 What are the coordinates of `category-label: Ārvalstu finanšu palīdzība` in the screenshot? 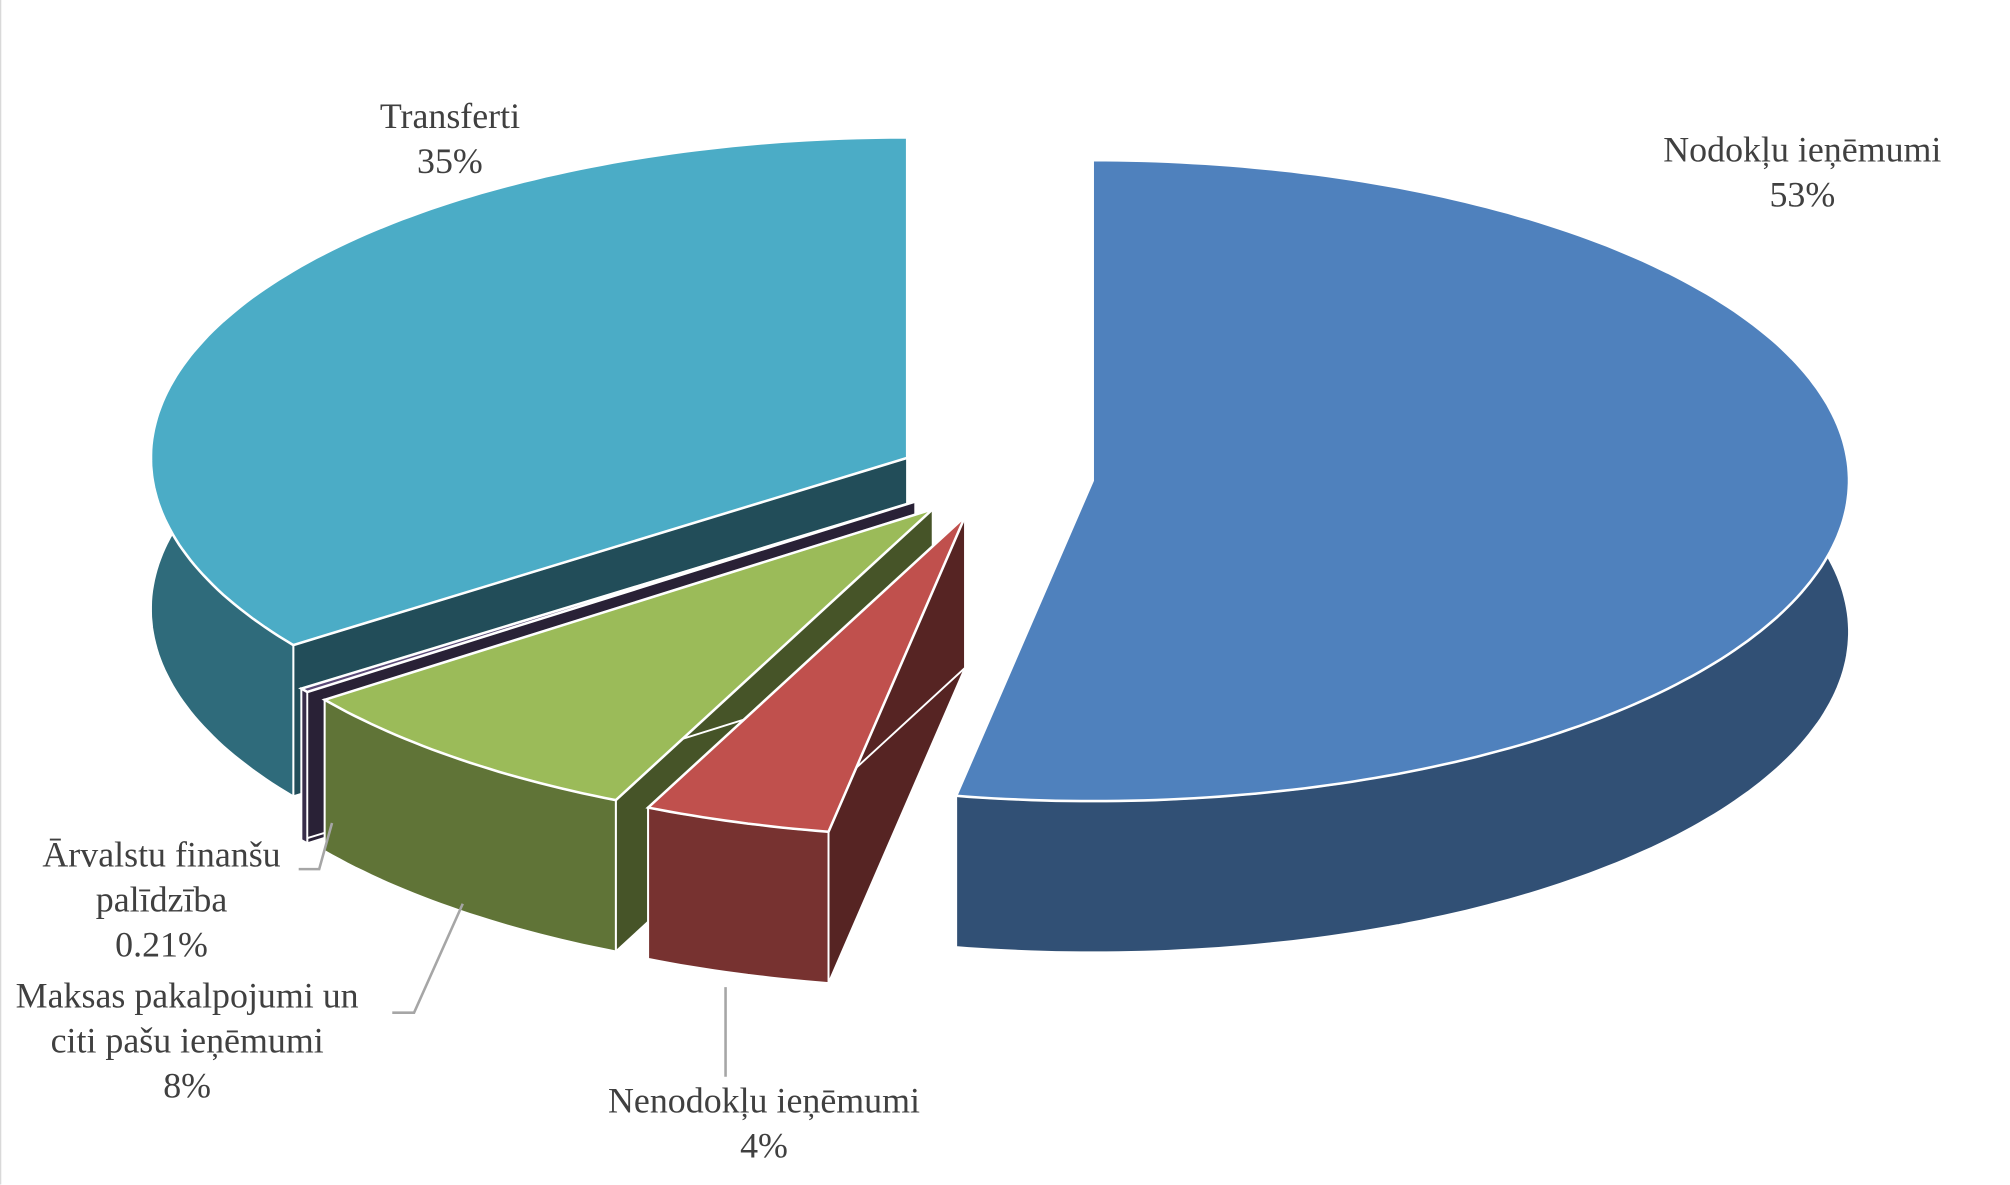 It's located at (161, 878).